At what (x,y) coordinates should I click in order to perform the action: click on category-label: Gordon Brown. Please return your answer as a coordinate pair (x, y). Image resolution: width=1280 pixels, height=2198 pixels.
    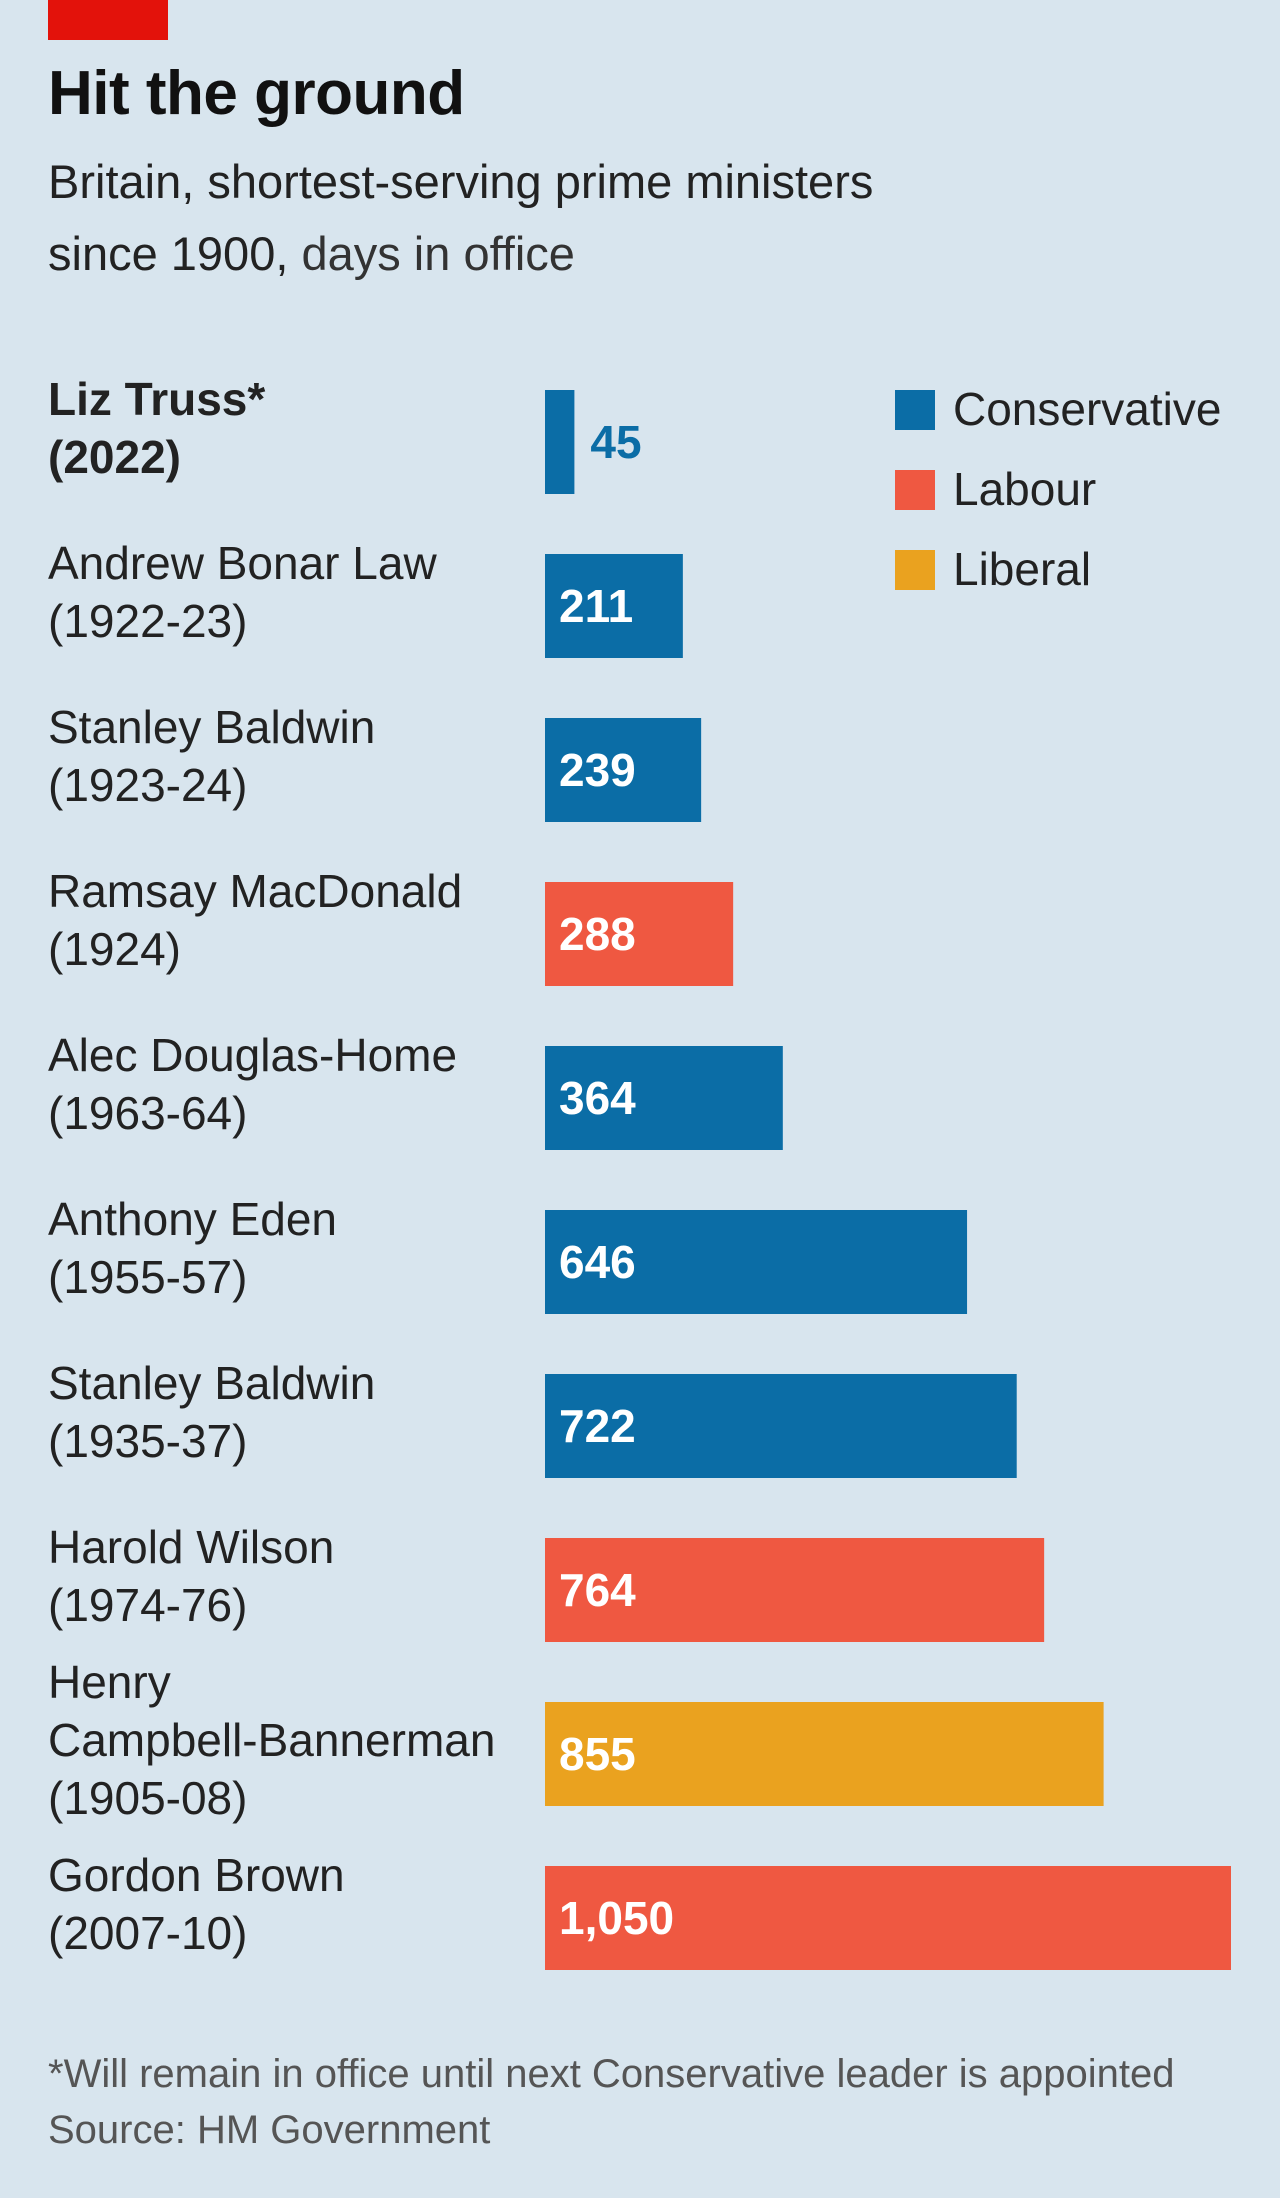
    Looking at the image, I should click on (196, 1875).